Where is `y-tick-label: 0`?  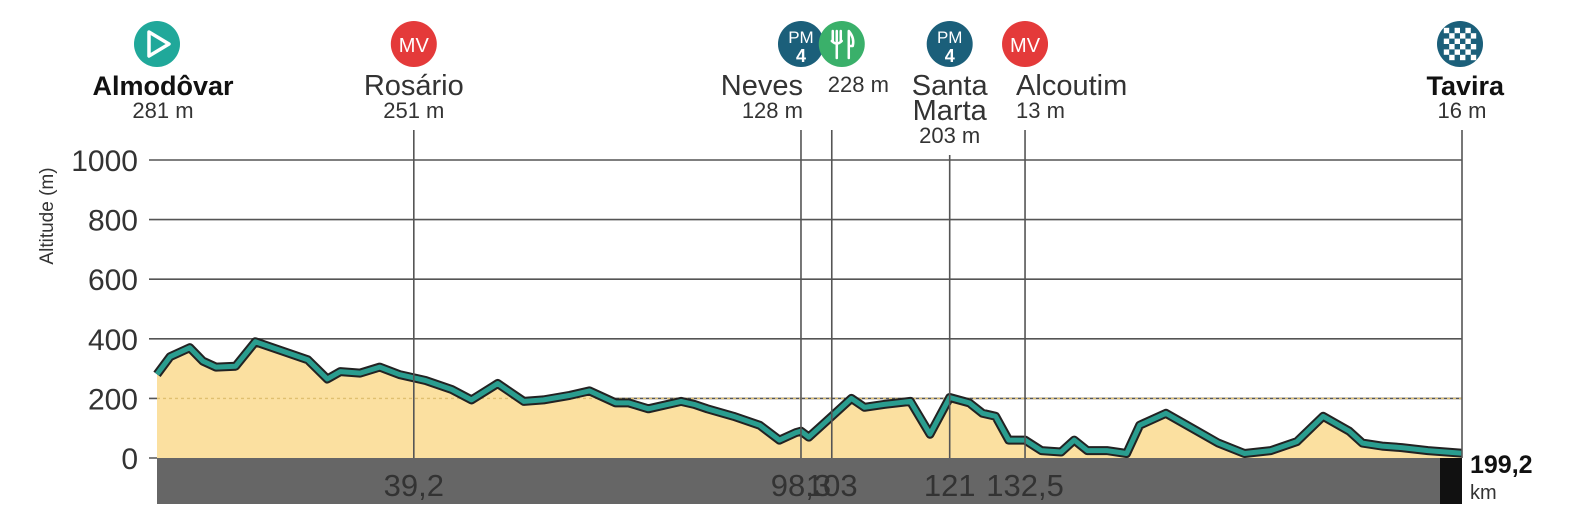
y-tick-label: 0 is located at coordinates (129, 459).